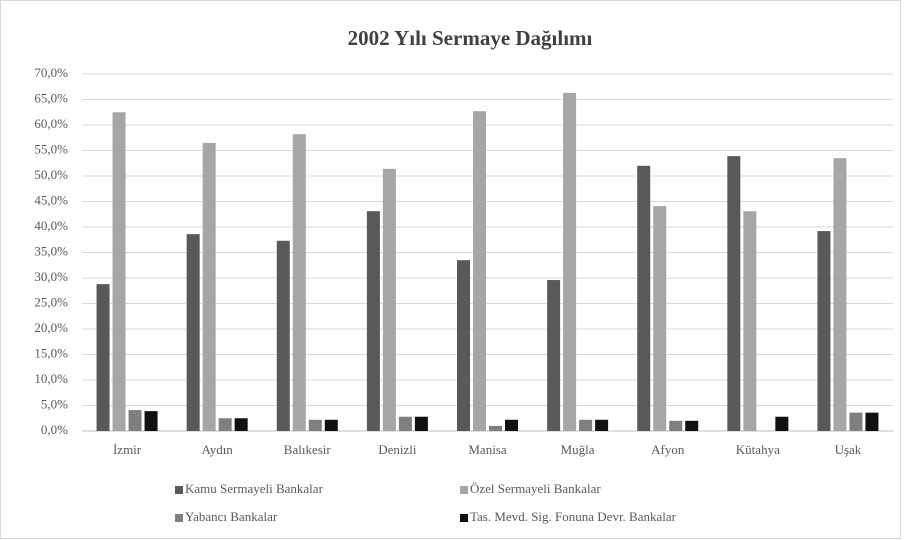 The width and height of the screenshot is (909, 540). I want to click on y-tick-label: 10,0%, so click(51, 378).